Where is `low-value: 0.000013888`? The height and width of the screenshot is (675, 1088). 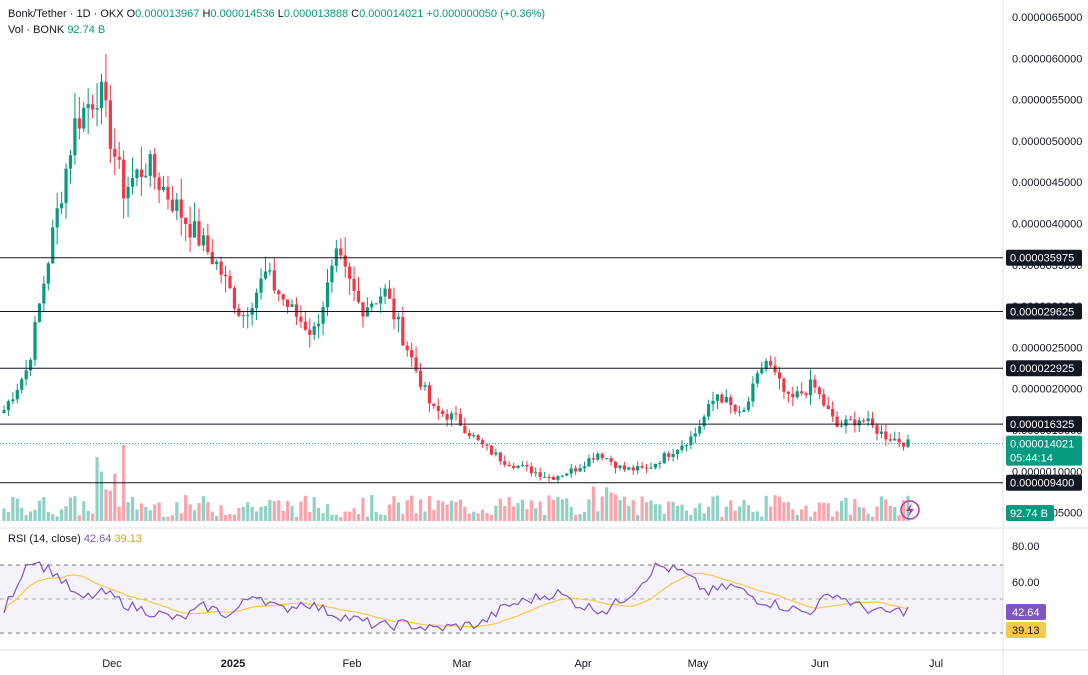
low-value: 0.000013888 is located at coordinates (316, 14).